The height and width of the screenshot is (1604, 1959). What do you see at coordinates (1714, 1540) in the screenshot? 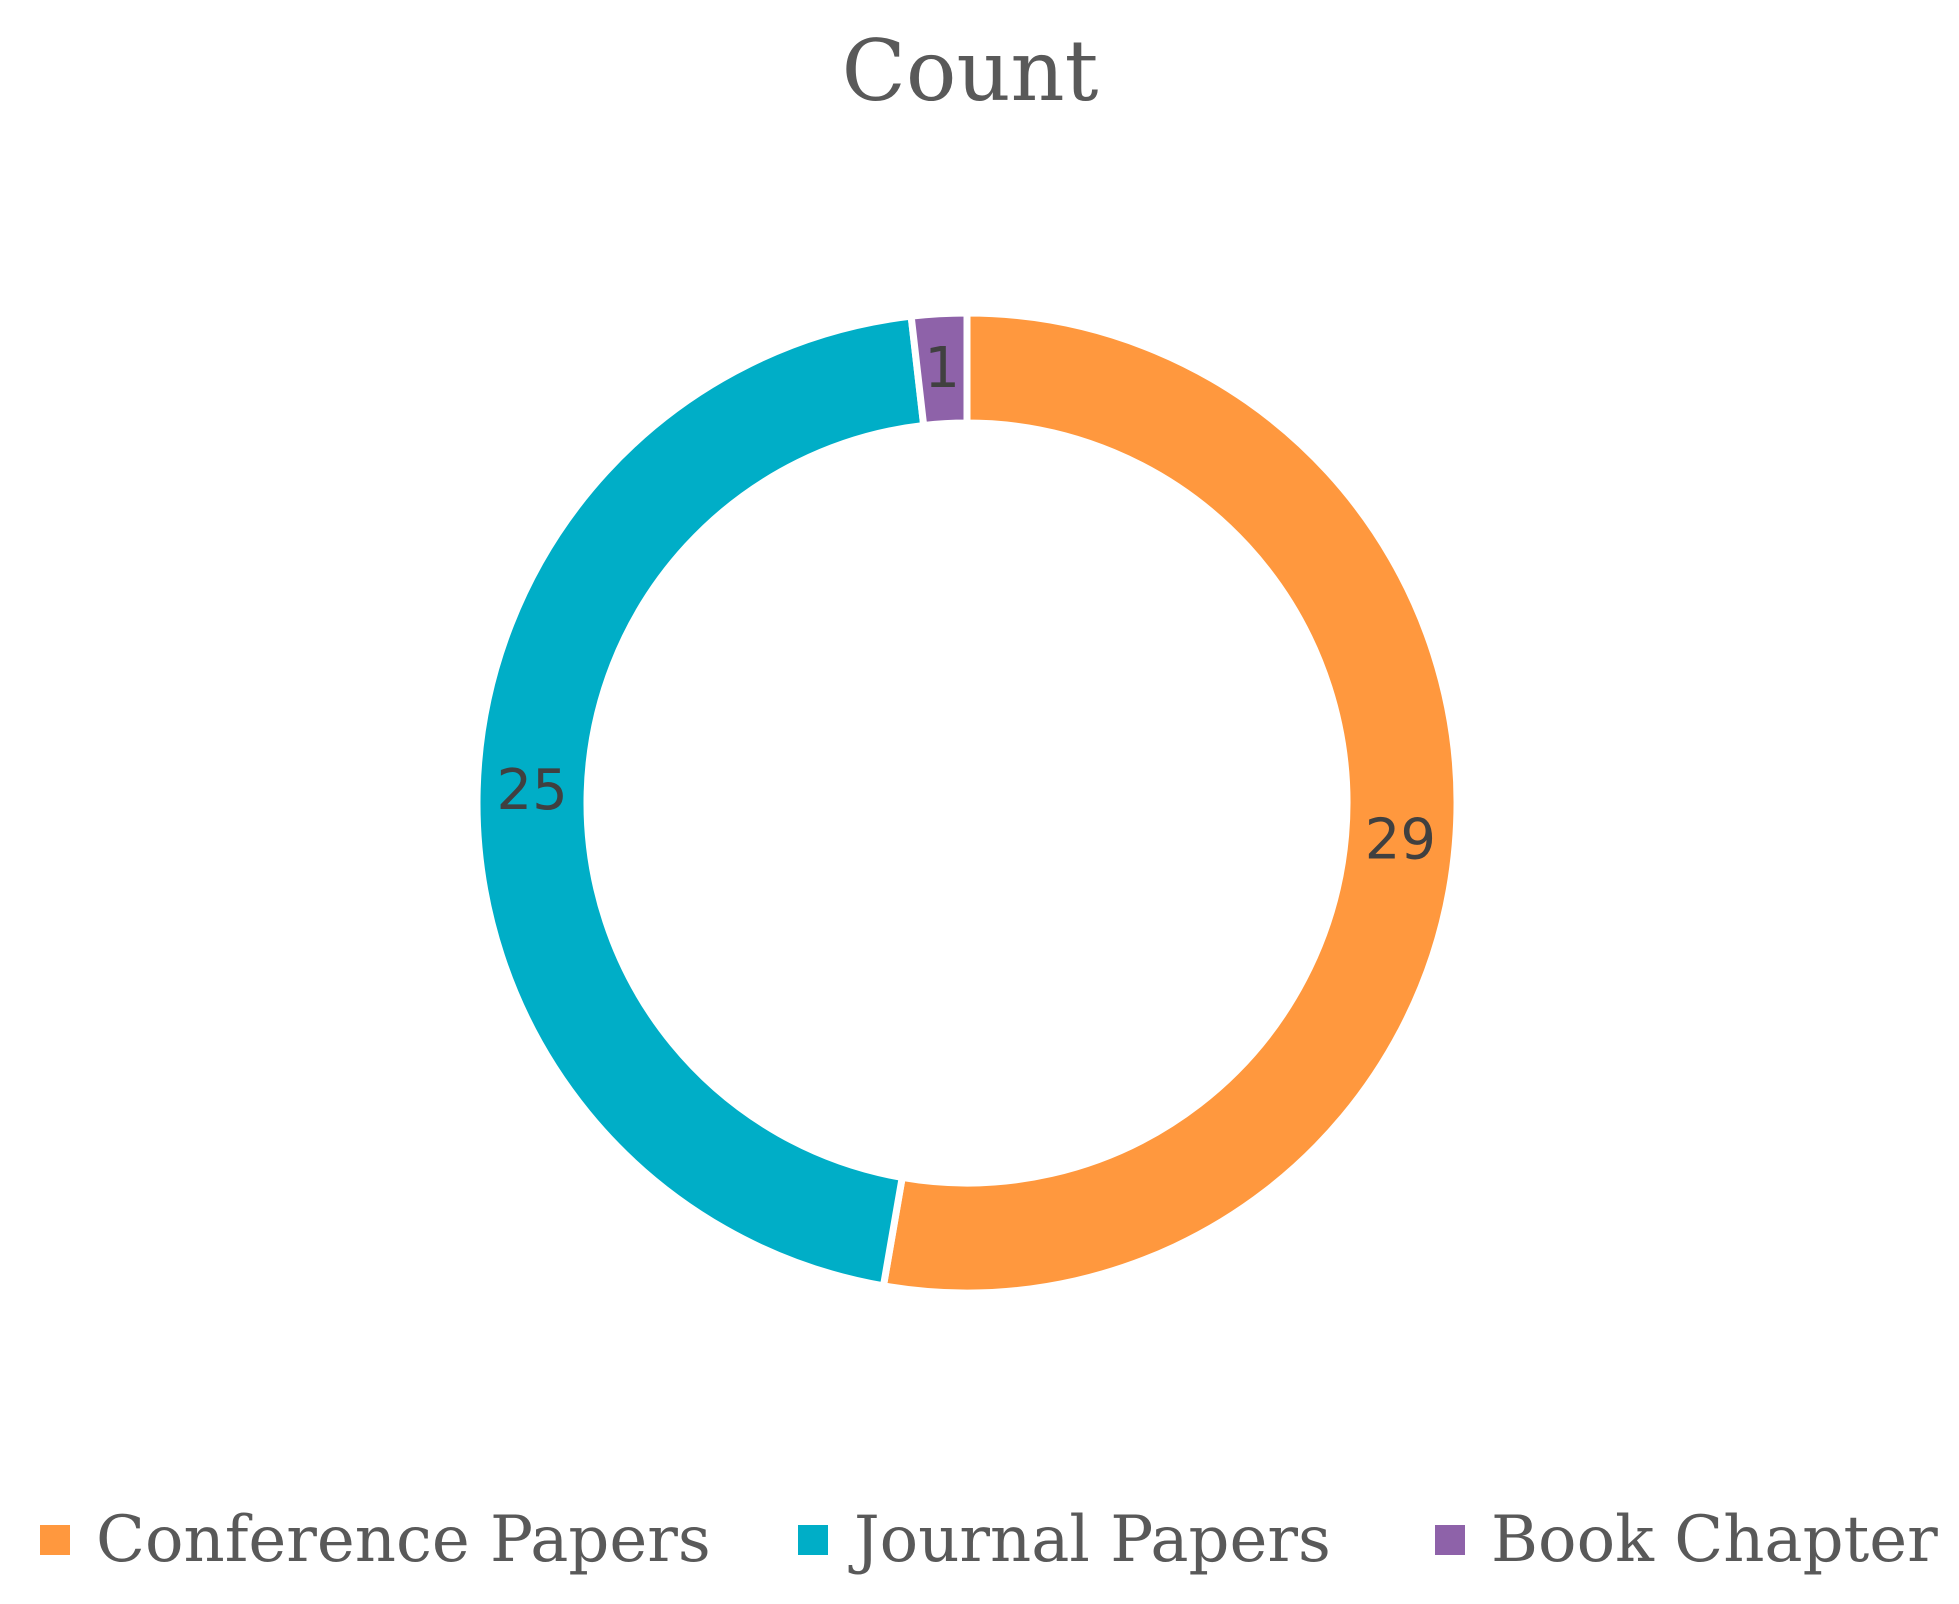
I see `legend-label-book-chapter: Book Chapter` at bounding box center [1714, 1540].